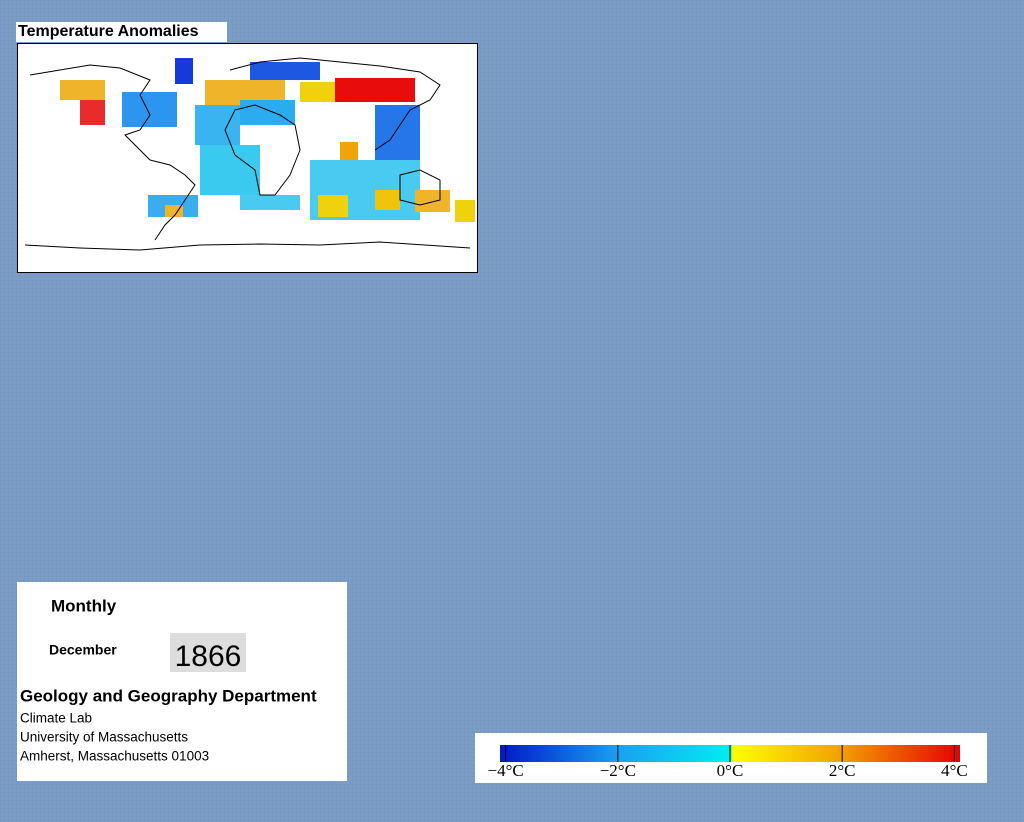  I want to click on map, so click(247, 158).